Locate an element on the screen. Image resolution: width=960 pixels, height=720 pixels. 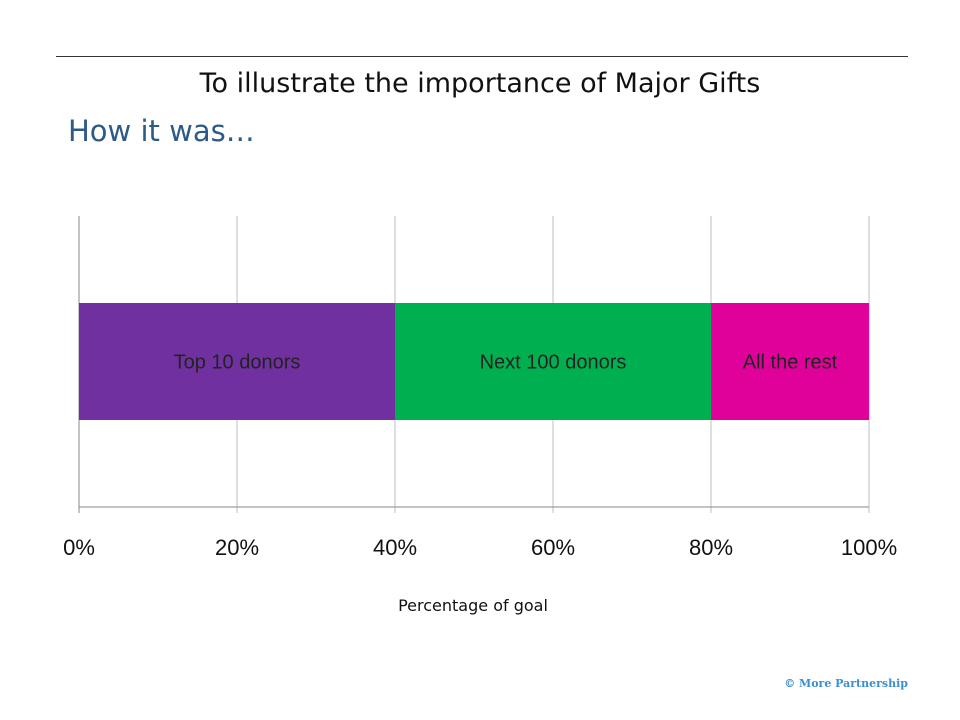
x-tick-label: 20% is located at coordinates (237, 547).